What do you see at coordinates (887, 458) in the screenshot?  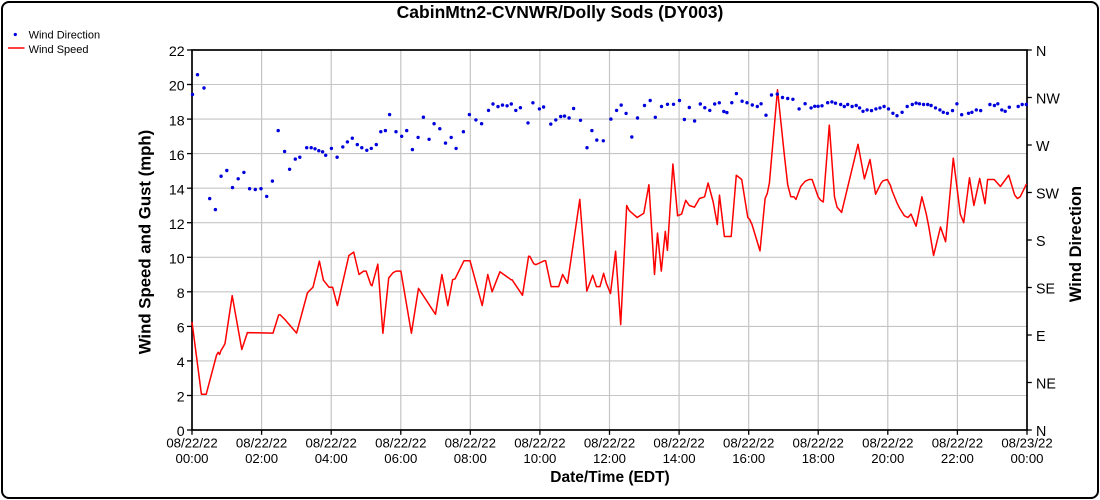 I see `svg-text: 20:00` at bounding box center [887, 458].